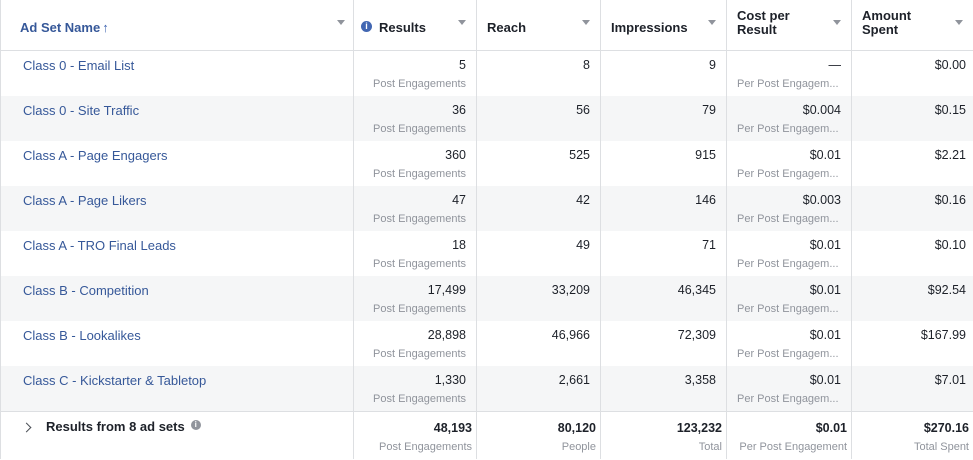 This screenshot has width=973, height=460. What do you see at coordinates (85, 200) in the screenshot?
I see `ad-set-name-link: Class A - Page Likers` at bounding box center [85, 200].